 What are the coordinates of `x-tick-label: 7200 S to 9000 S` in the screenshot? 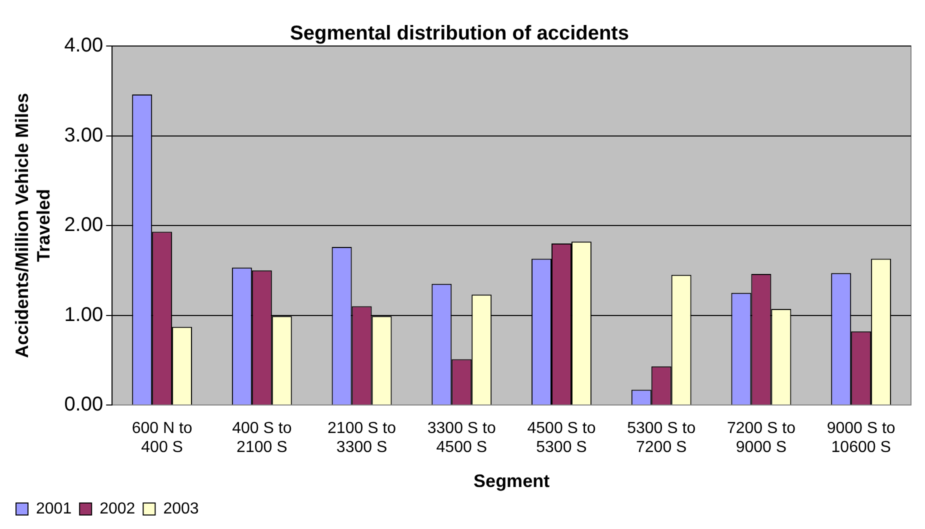 It's located at (761, 438).